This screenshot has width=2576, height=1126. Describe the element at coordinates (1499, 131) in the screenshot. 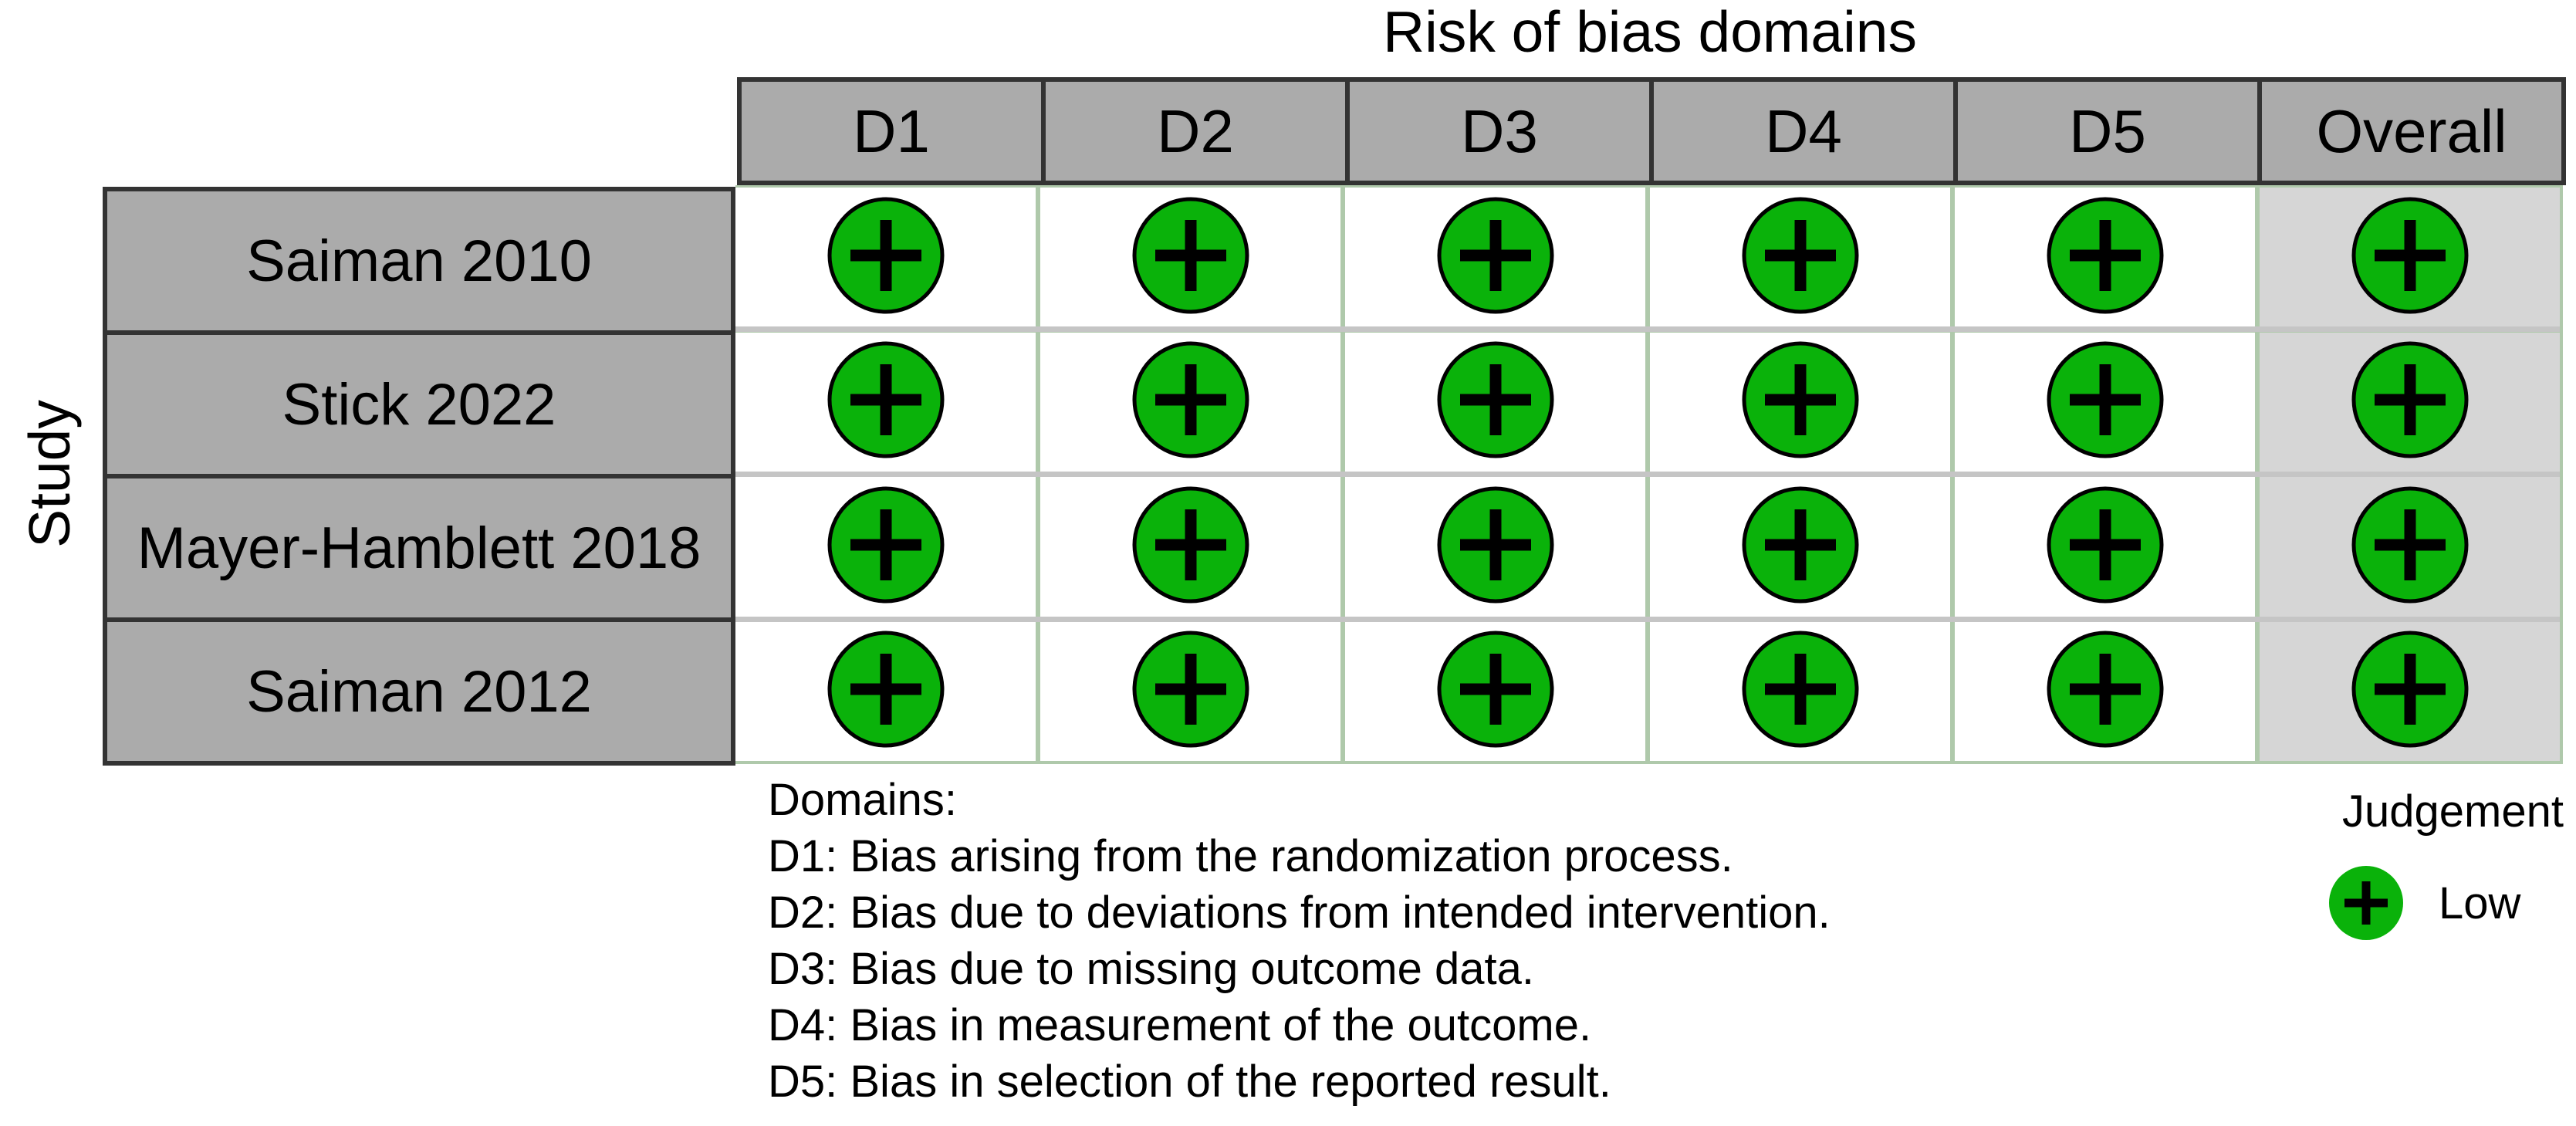

I see `column-header-d3: D3` at that location.